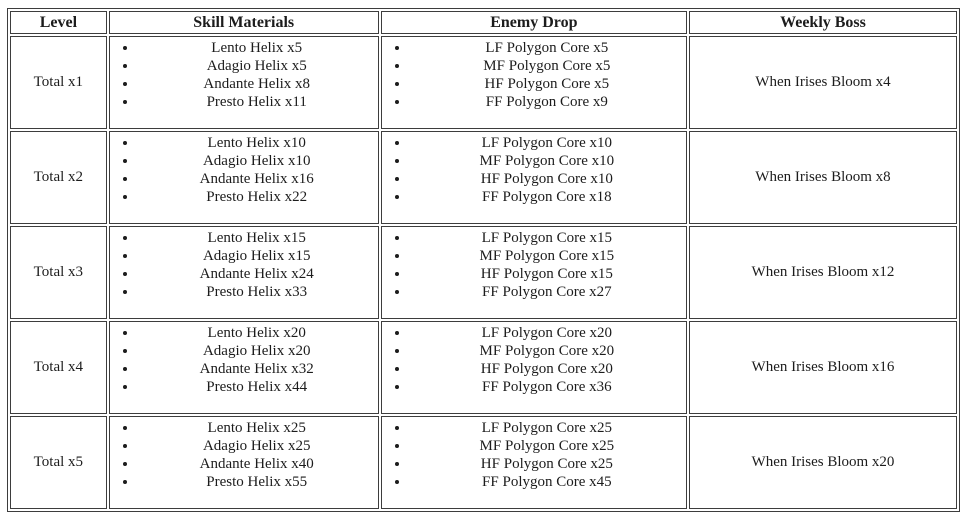  What do you see at coordinates (547, 238) in the screenshot?
I see `enemy-drop-item: LF Polygon Core x15` at bounding box center [547, 238].